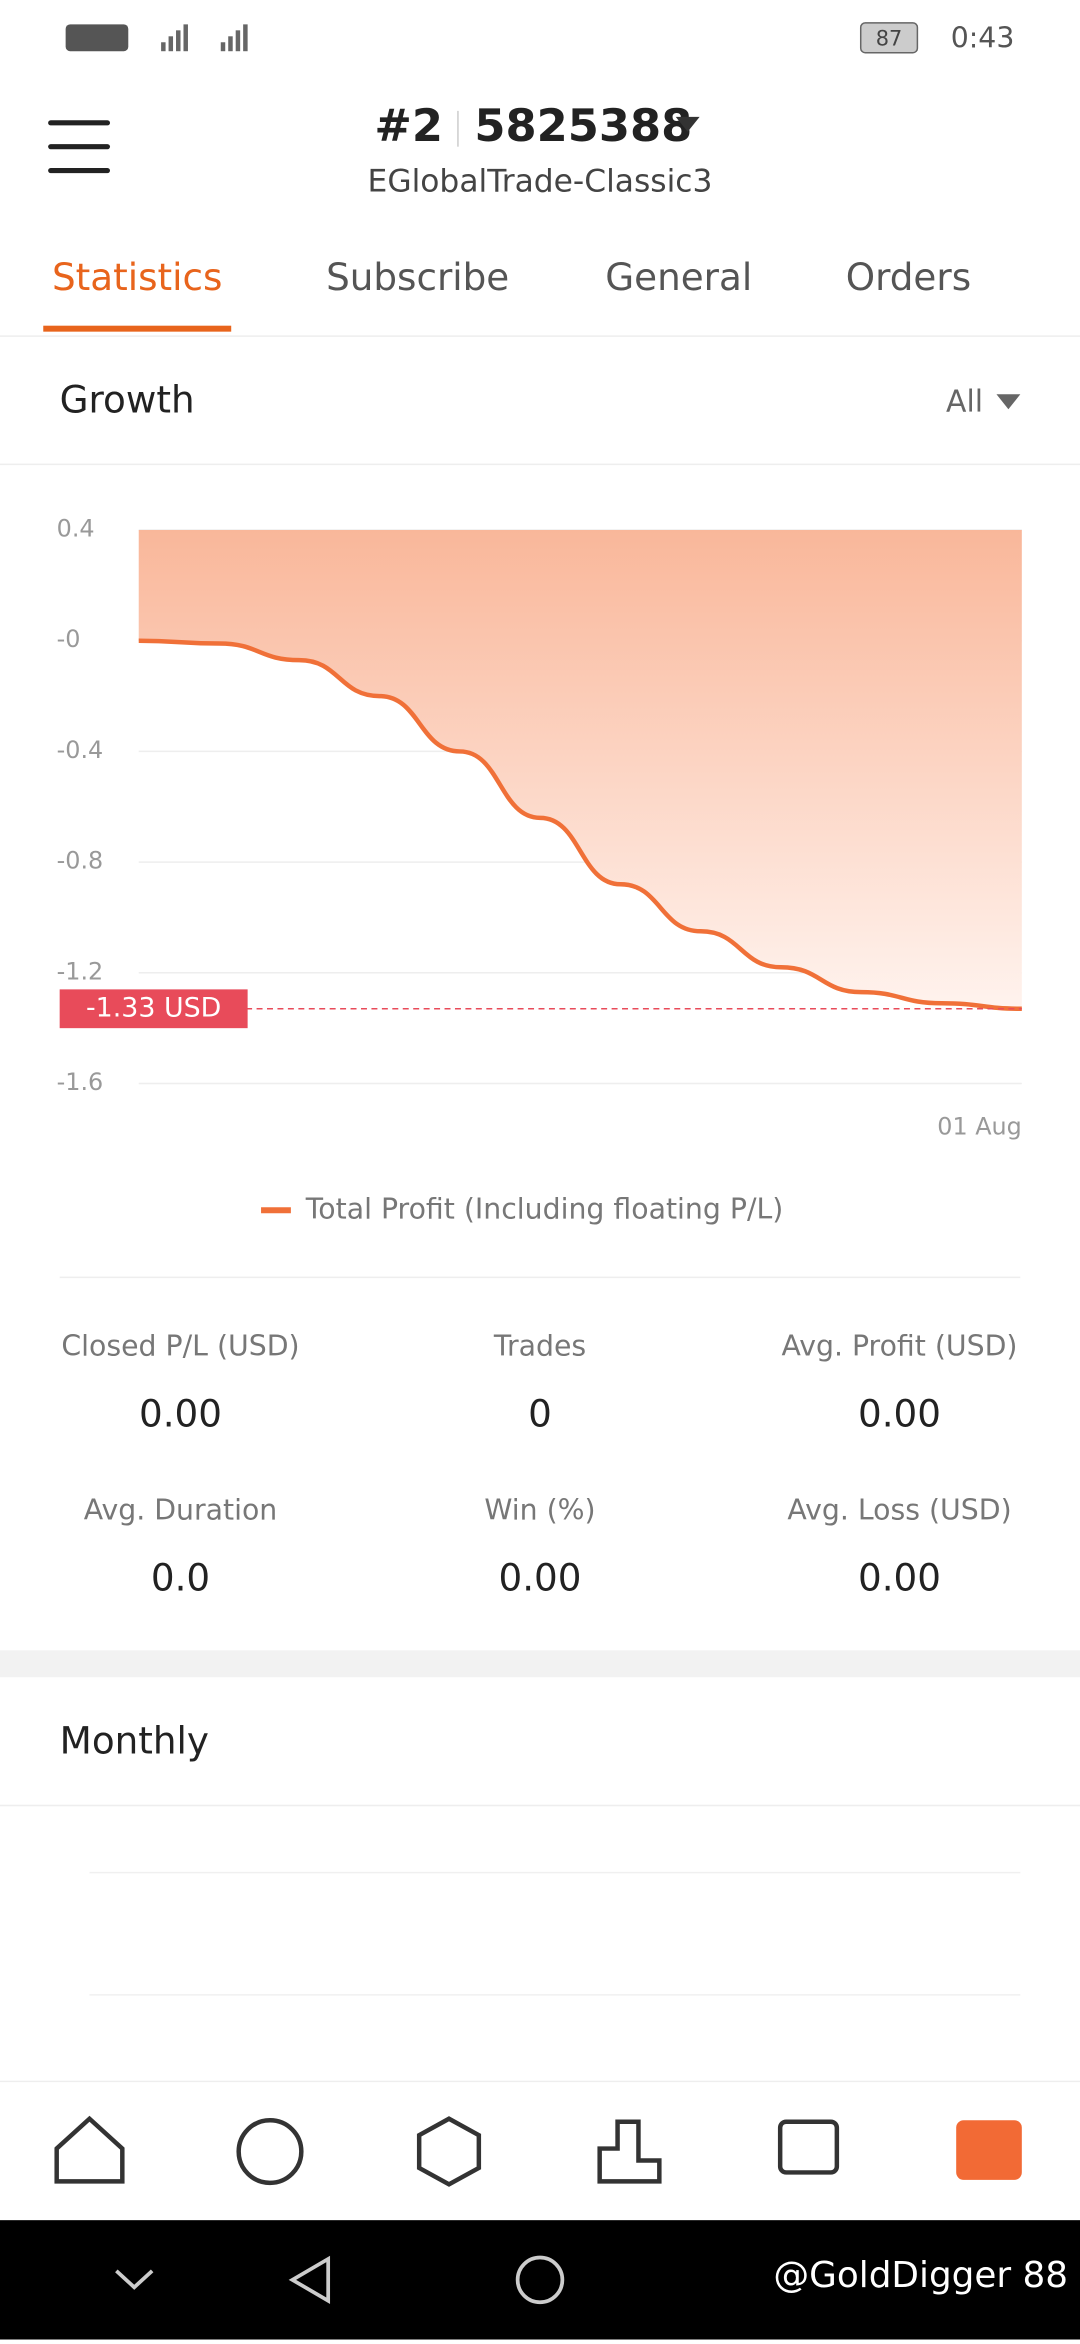 This screenshot has width=1080, height=2344. Describe the element at coordinates (340, 2280) in the screenshot. I see `system-buttons` at that location.